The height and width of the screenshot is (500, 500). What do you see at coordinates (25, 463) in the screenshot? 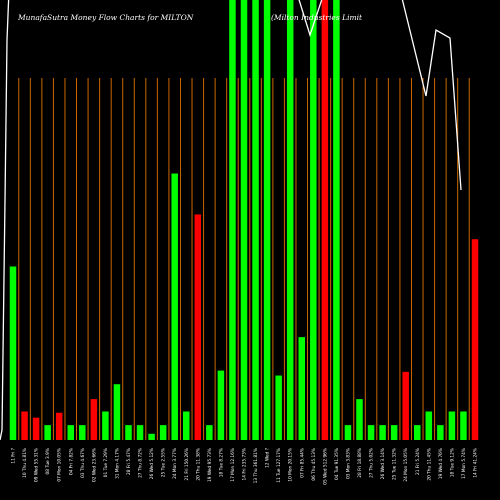
I see `x-tick-label: 10 Thu 4.81%` at bounding box center [25, 463].